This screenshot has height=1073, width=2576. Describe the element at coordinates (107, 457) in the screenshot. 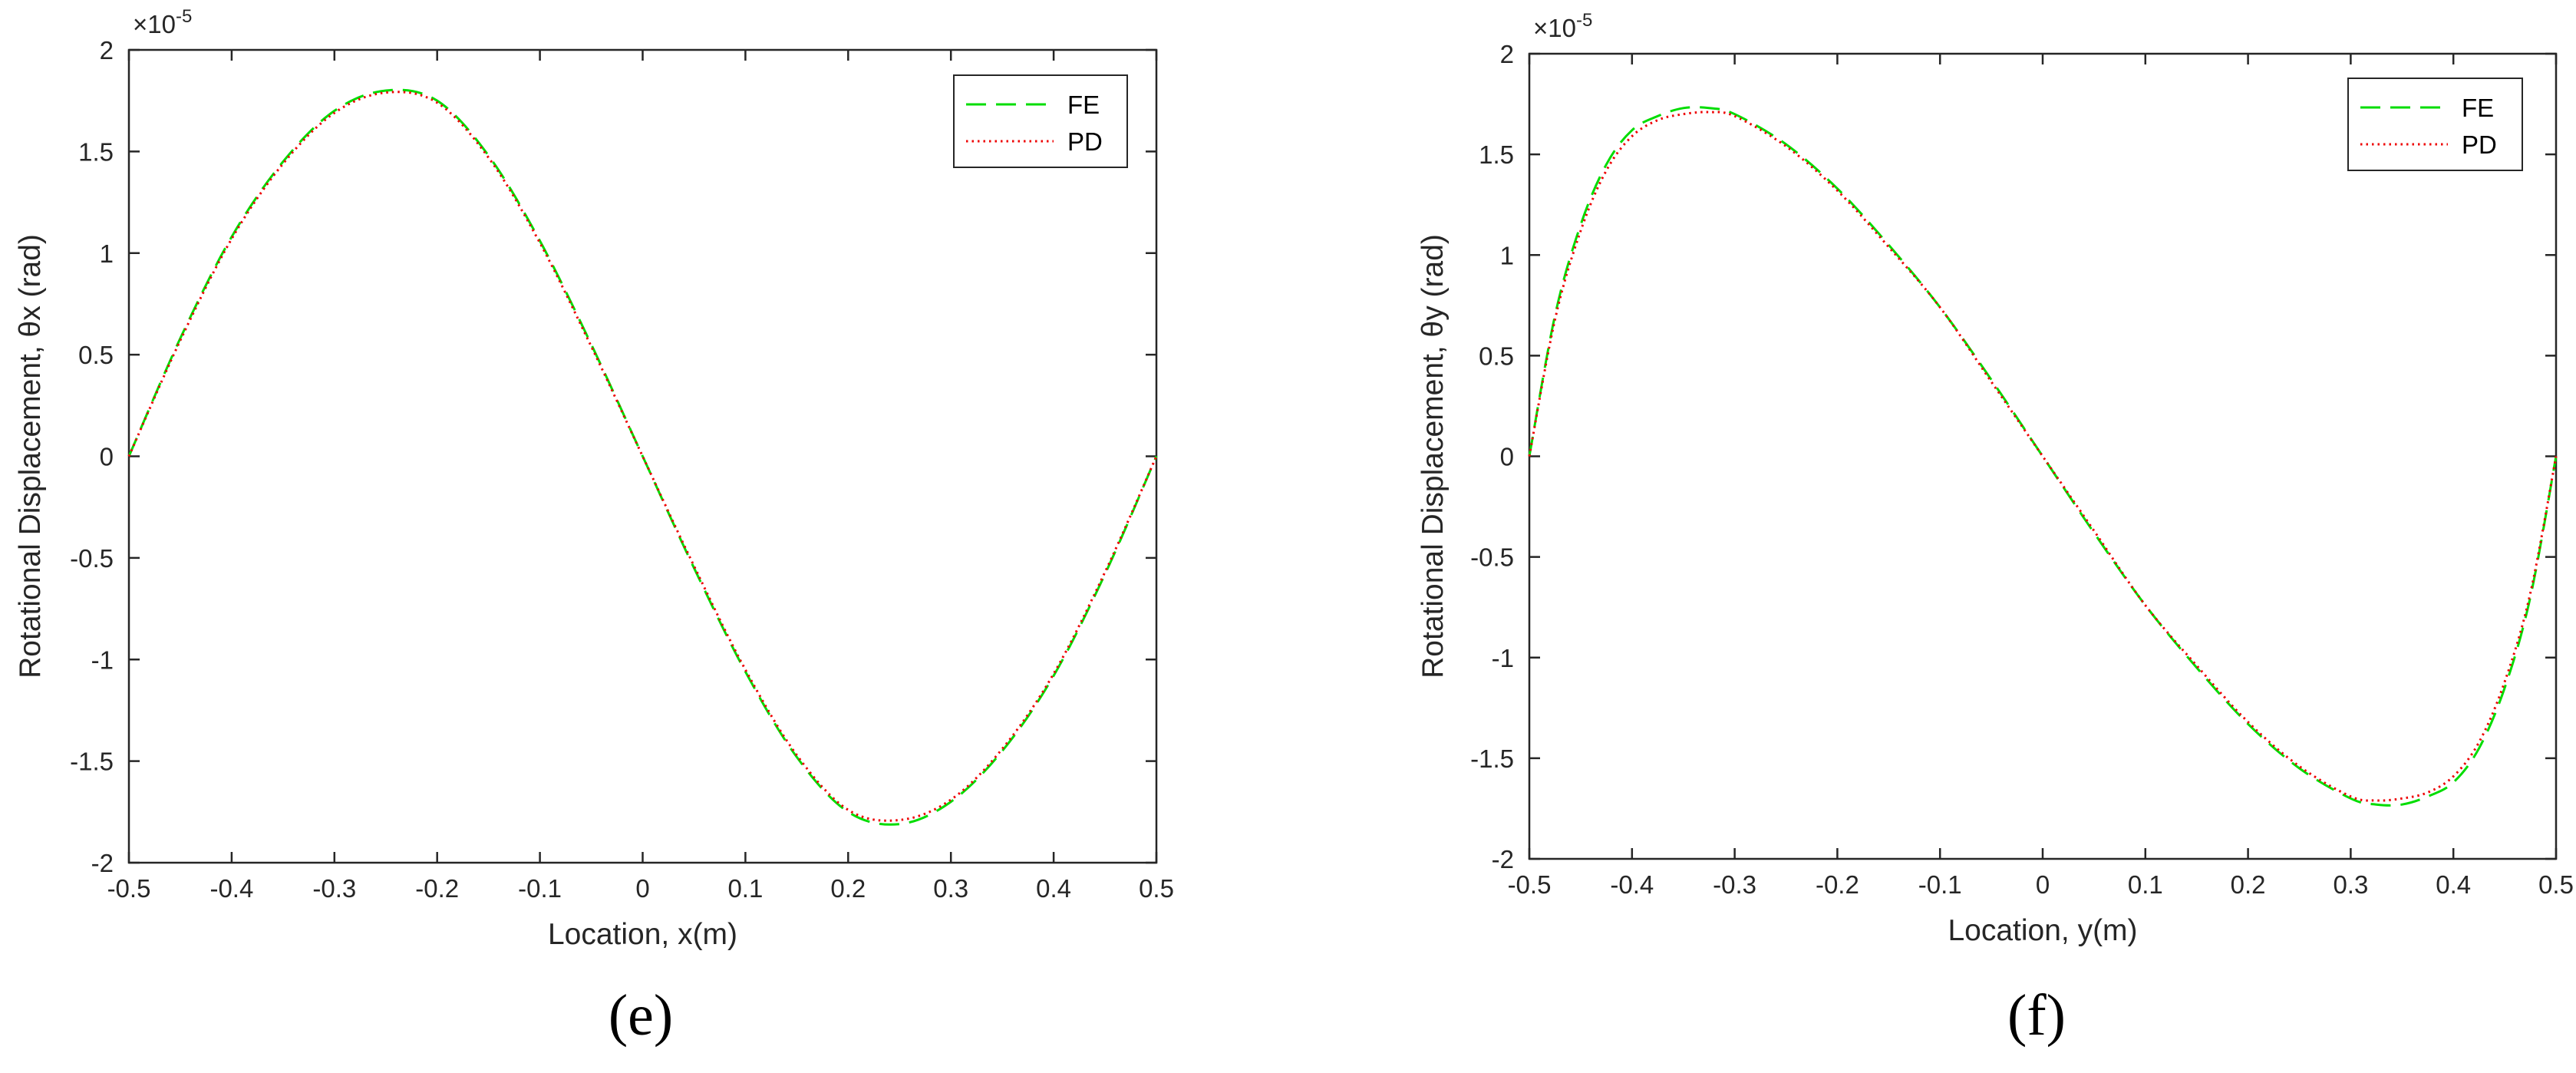

I see `c0-y-tick-label: 0` at that location.